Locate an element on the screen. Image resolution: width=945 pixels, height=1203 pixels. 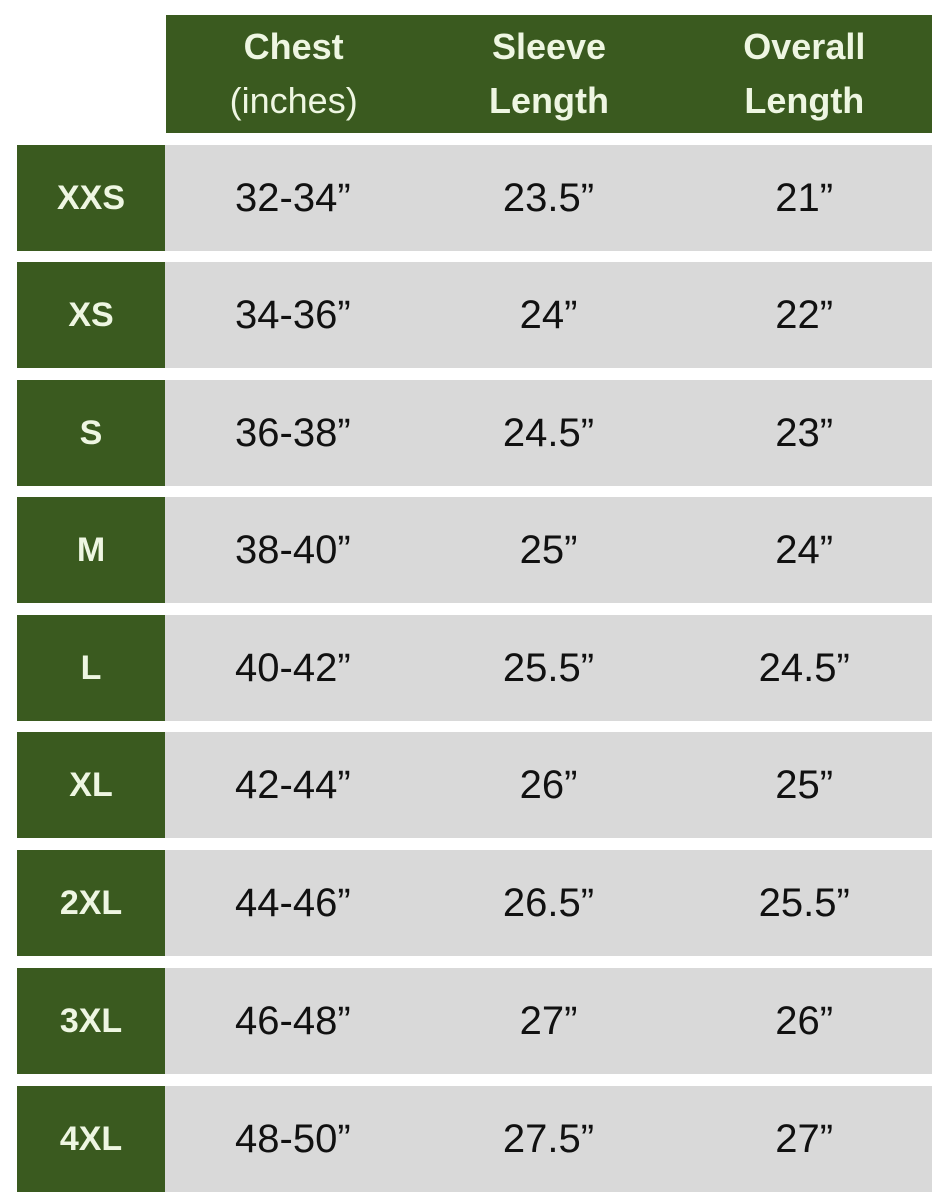
table-row: 2XL 44-46” 26.5” 25.5” is located at coordinates (474, 903).